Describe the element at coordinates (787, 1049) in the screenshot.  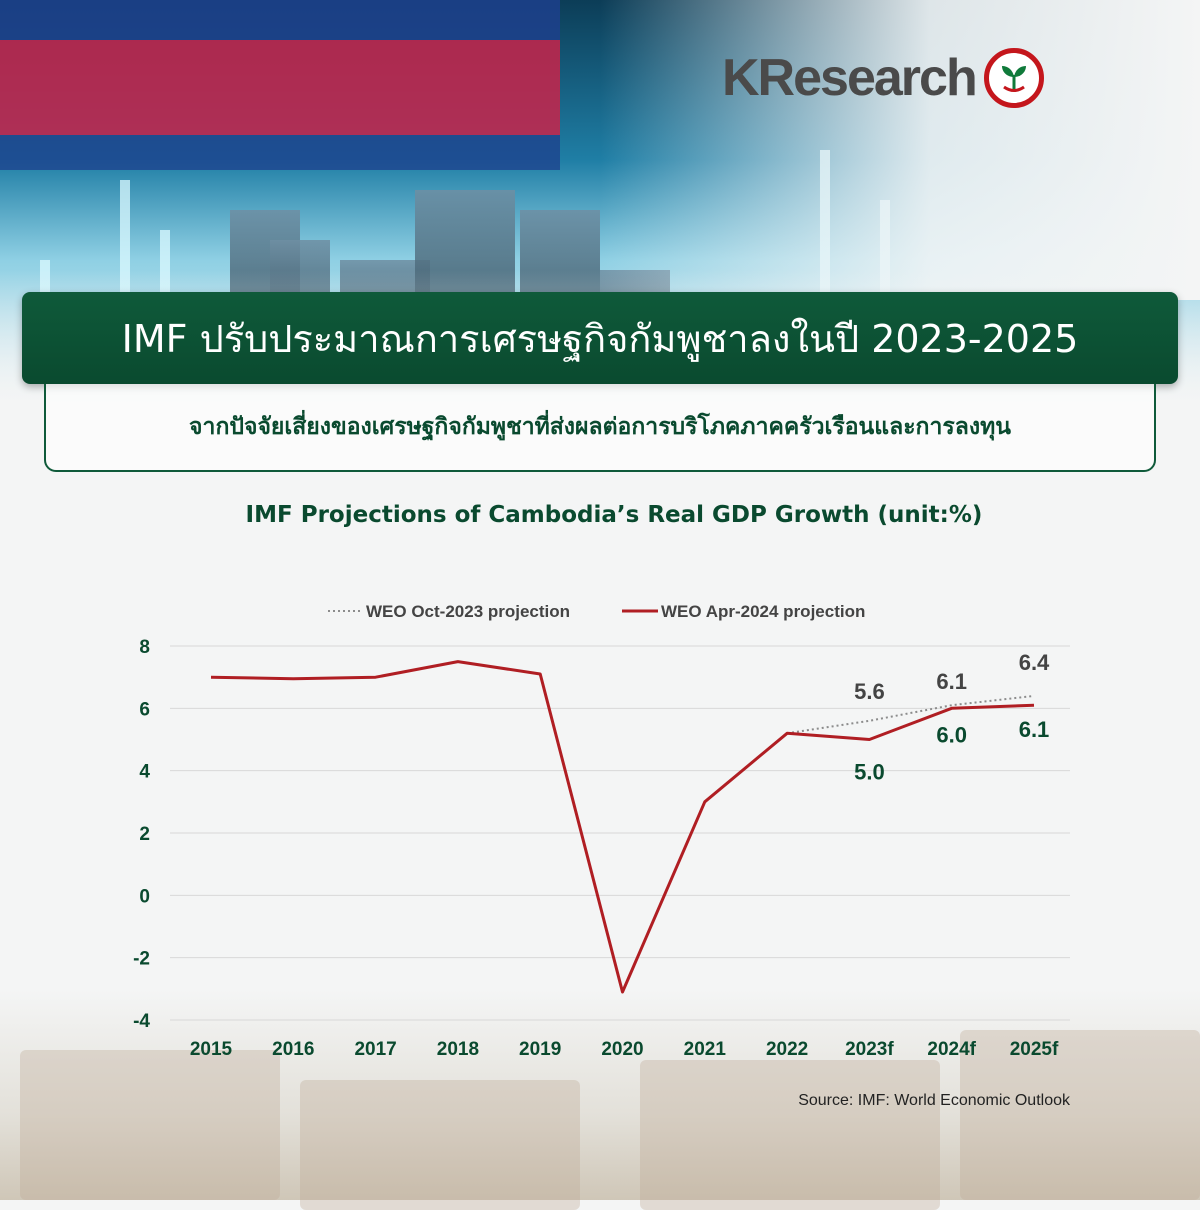
I see `x-tick-label: 2022` at that location.